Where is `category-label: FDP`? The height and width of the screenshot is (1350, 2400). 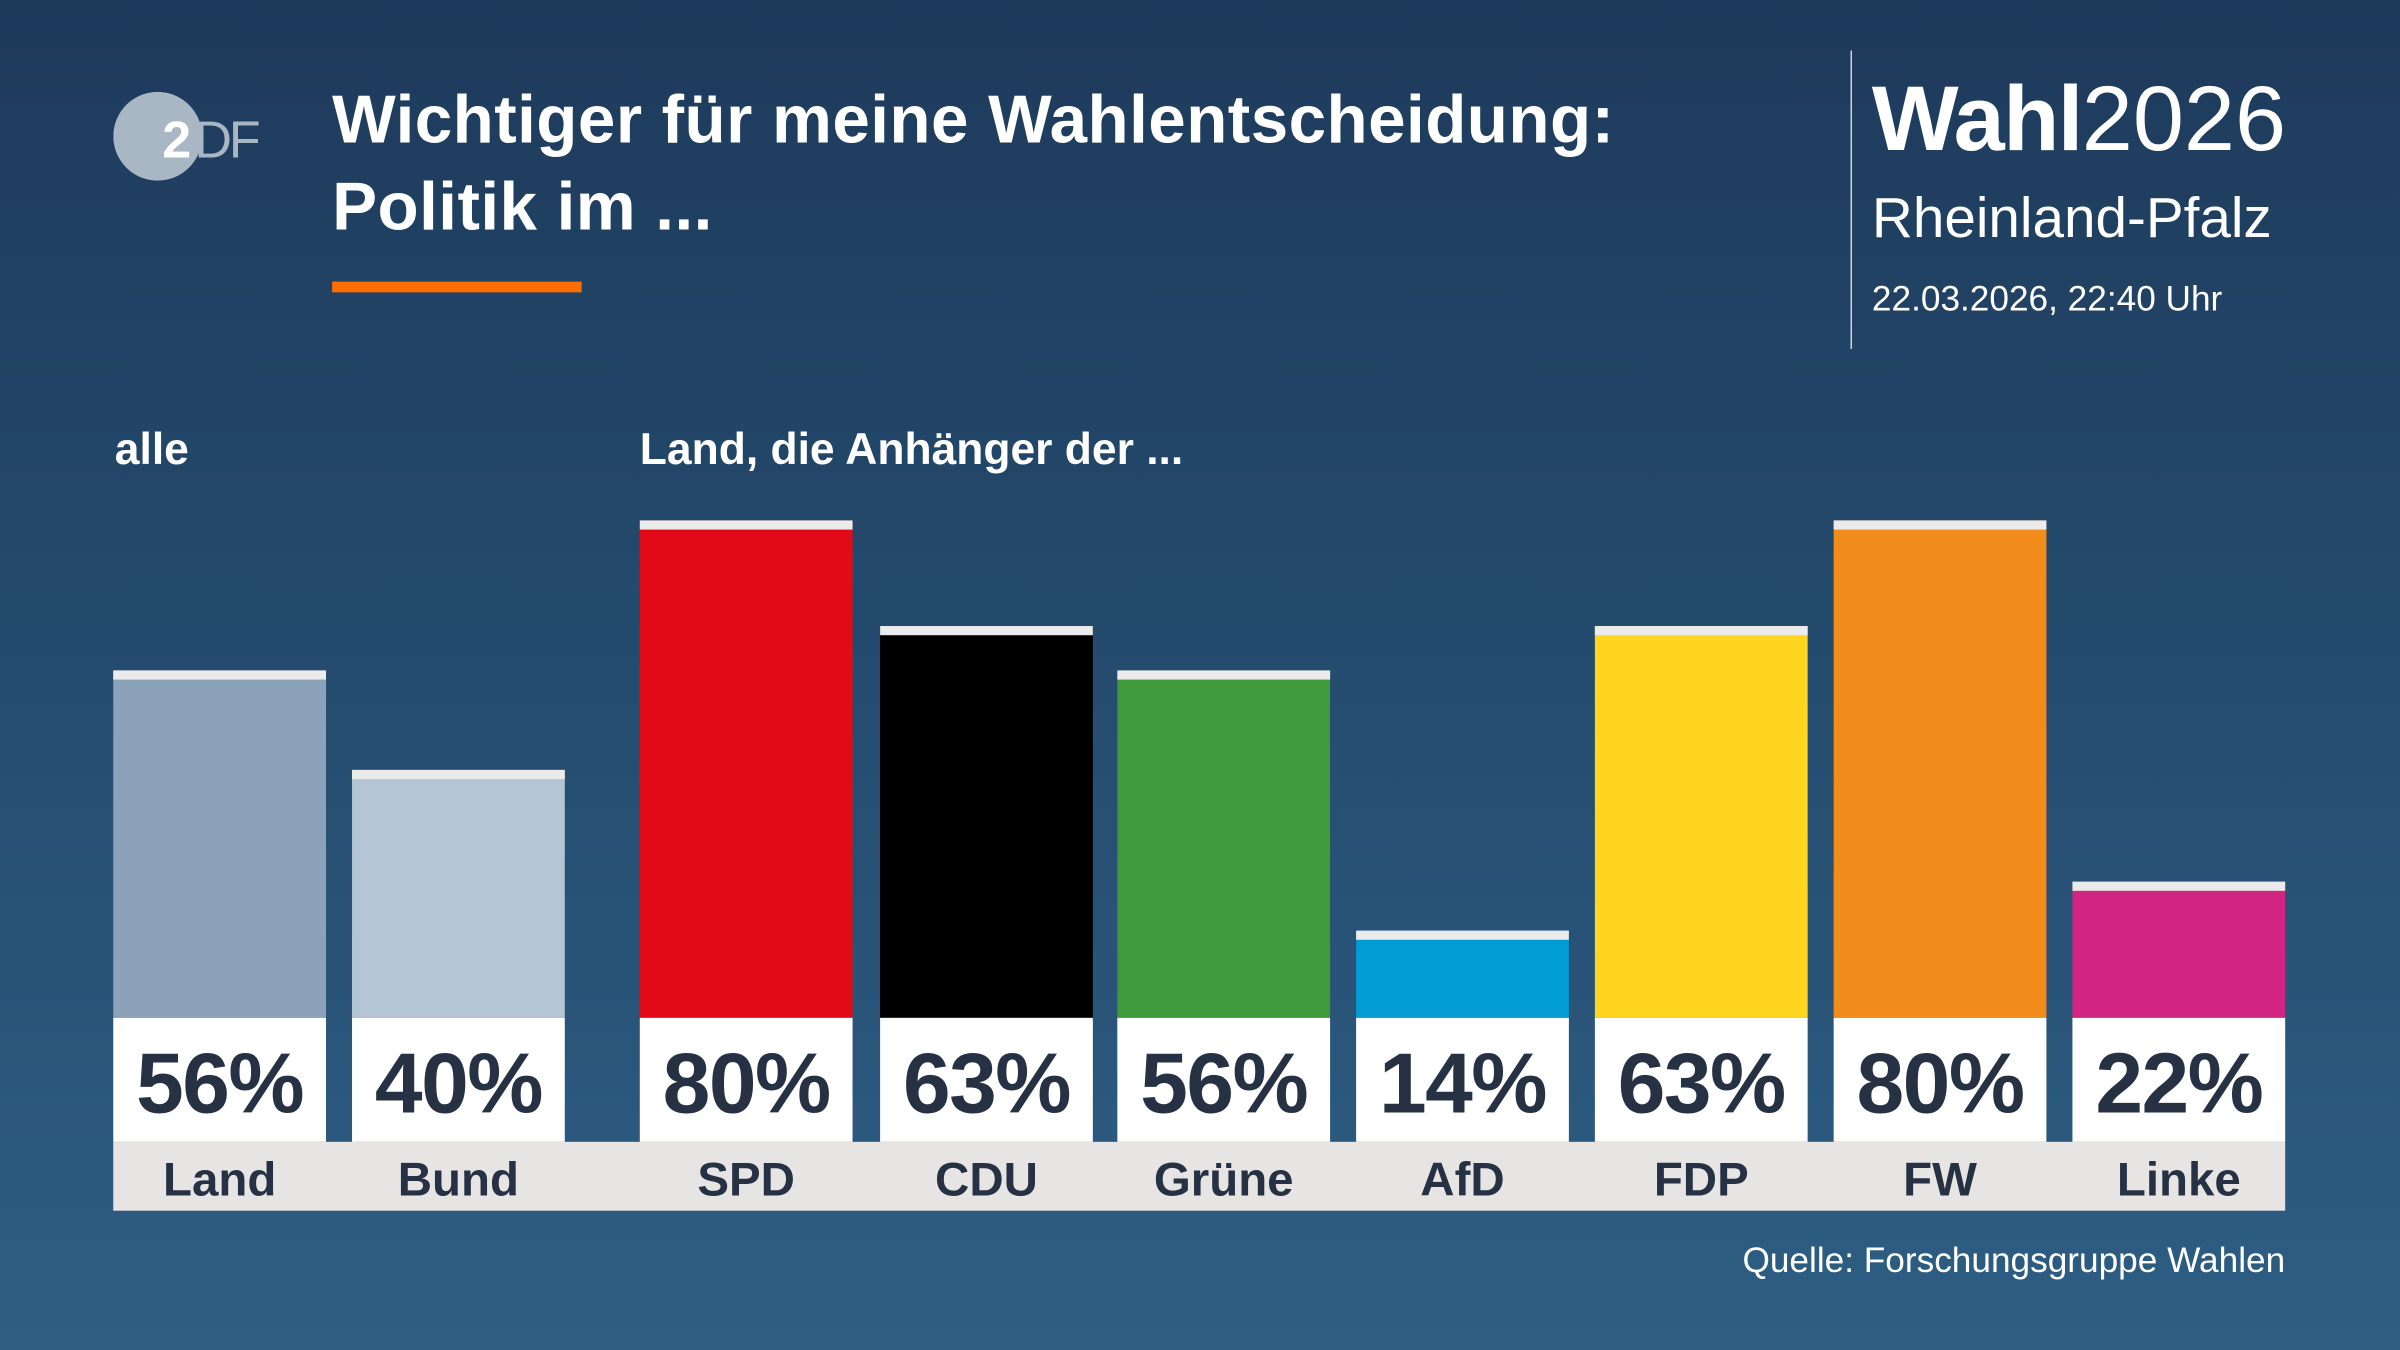 category-label: FDP is located at coordinates (1701, 1179).